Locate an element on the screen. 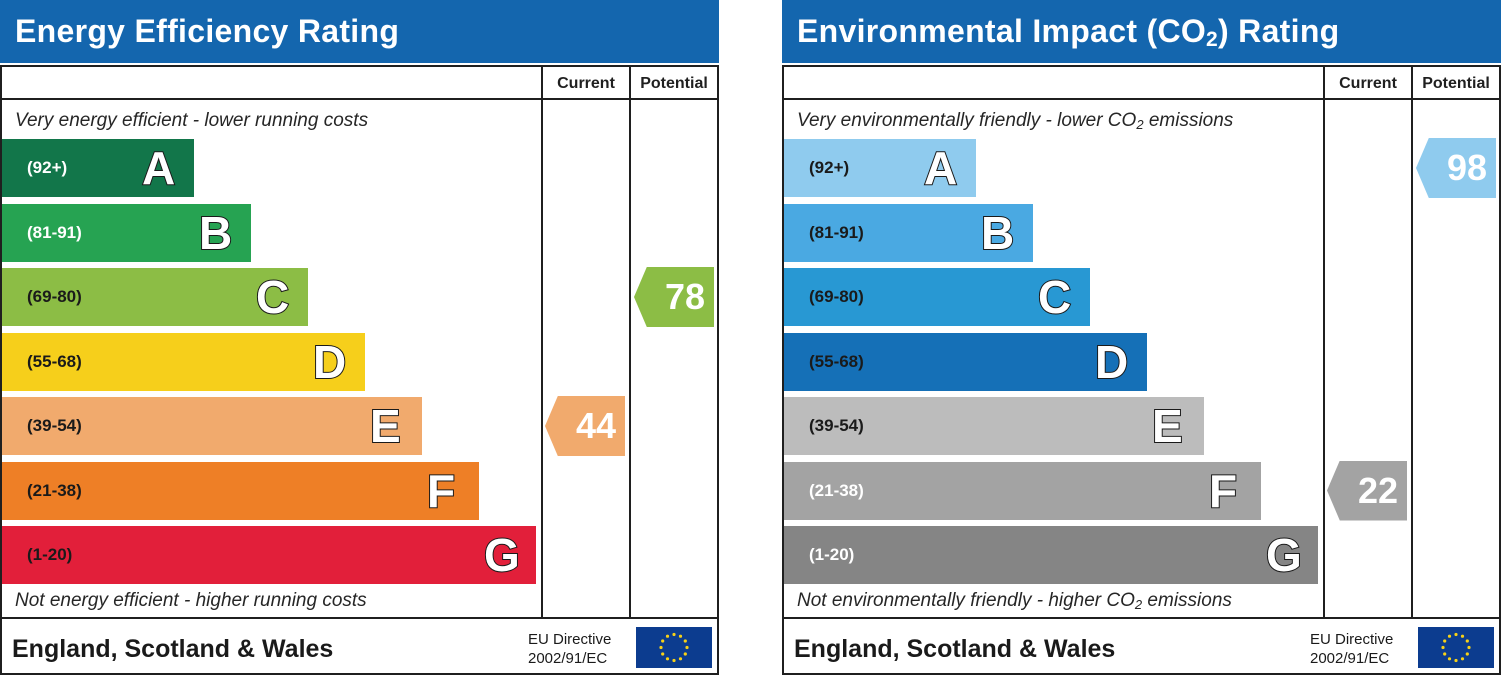  potential-rating-value: 78 is located at coordinates (684, 296).